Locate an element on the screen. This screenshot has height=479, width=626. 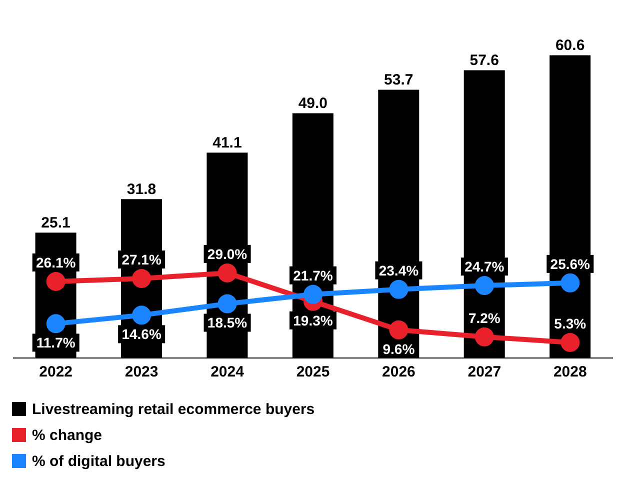
data-label: 7.2% is located at coordinates (484, 318).